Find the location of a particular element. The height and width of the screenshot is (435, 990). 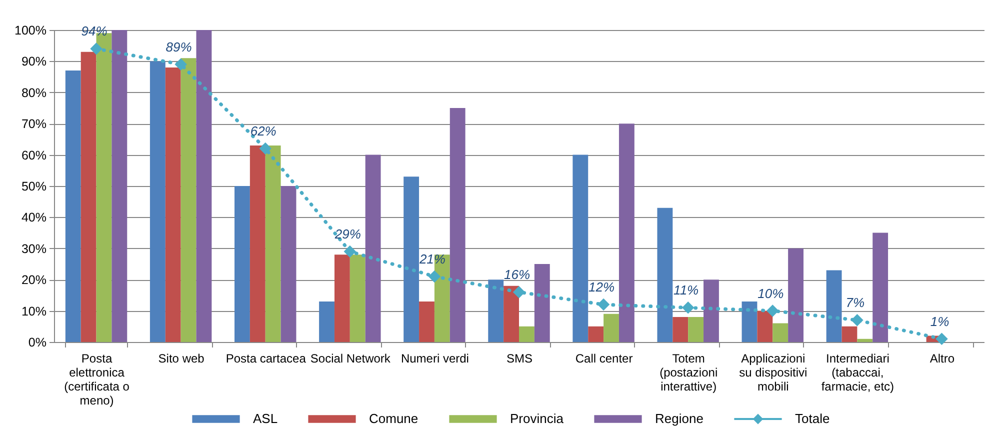

x-tick-label: Numeri verdi is located at coordinates (434, 359).